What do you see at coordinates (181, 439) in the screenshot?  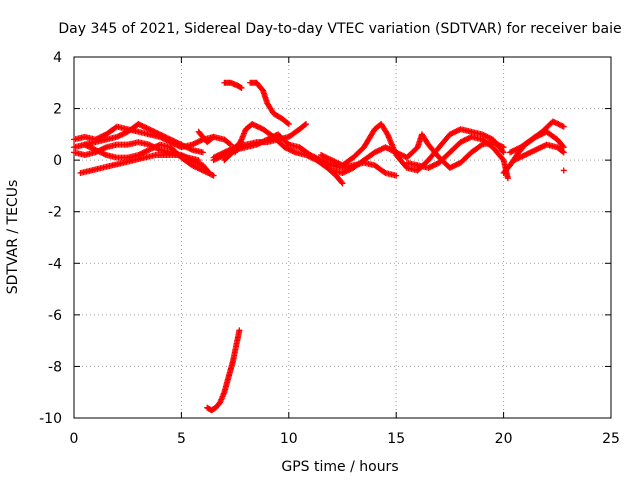 I see `x-tick-label: 5` at bounding box center [181, 439].